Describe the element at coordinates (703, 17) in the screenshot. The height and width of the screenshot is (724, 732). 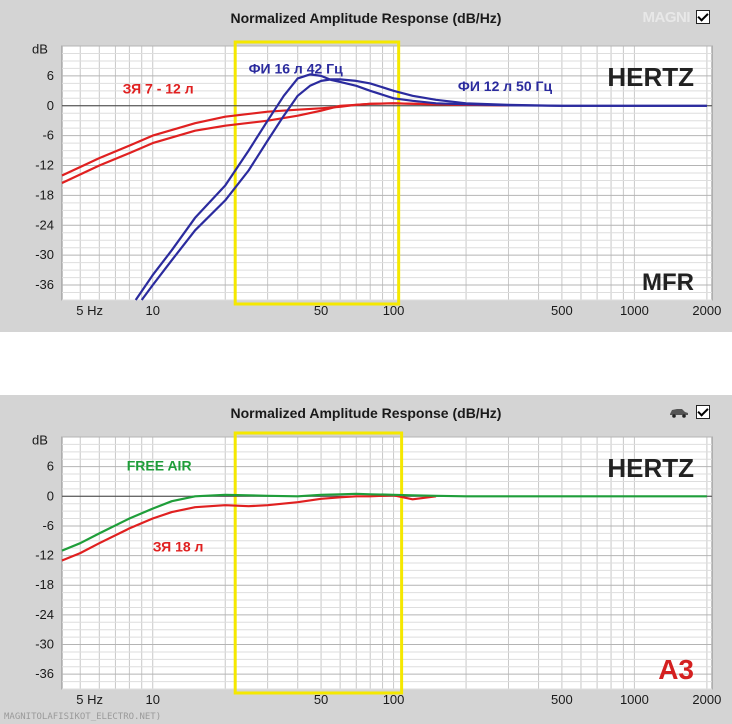
I see `show-chart-checkbox-top` at that location.